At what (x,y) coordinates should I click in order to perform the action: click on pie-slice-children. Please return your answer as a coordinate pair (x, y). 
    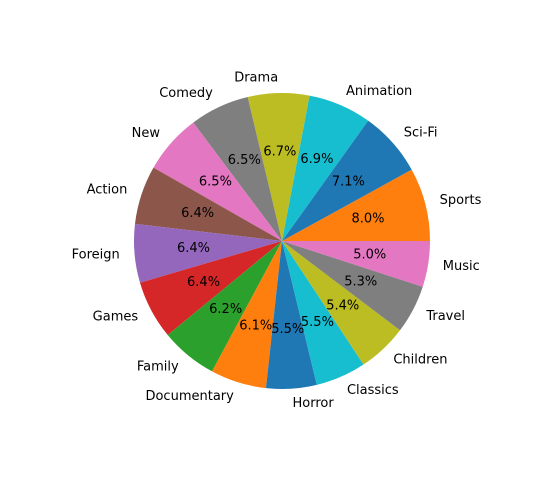
    Looking at the image, I should click on (341, 303).